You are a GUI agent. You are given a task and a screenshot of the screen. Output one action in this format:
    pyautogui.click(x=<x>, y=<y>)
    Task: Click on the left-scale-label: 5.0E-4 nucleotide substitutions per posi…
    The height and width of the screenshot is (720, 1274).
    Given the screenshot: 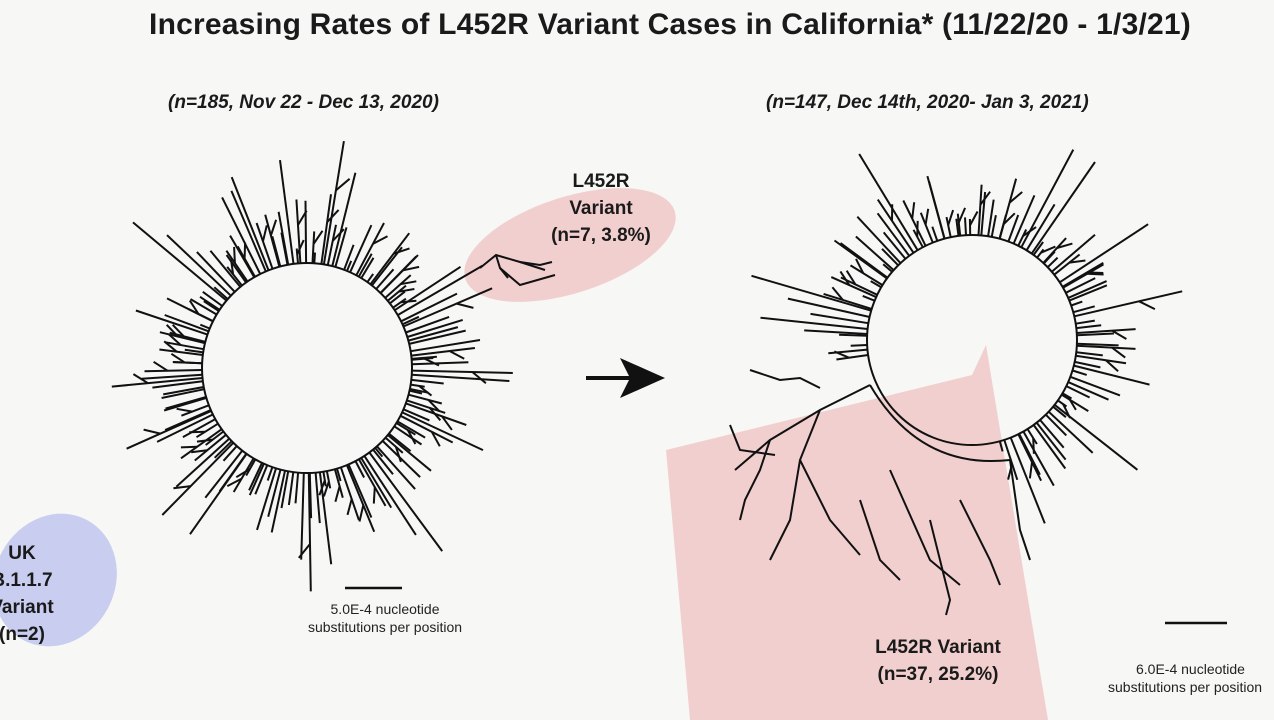 What is the action you would take?
    pyautogui.click(x=385, y=618)
    